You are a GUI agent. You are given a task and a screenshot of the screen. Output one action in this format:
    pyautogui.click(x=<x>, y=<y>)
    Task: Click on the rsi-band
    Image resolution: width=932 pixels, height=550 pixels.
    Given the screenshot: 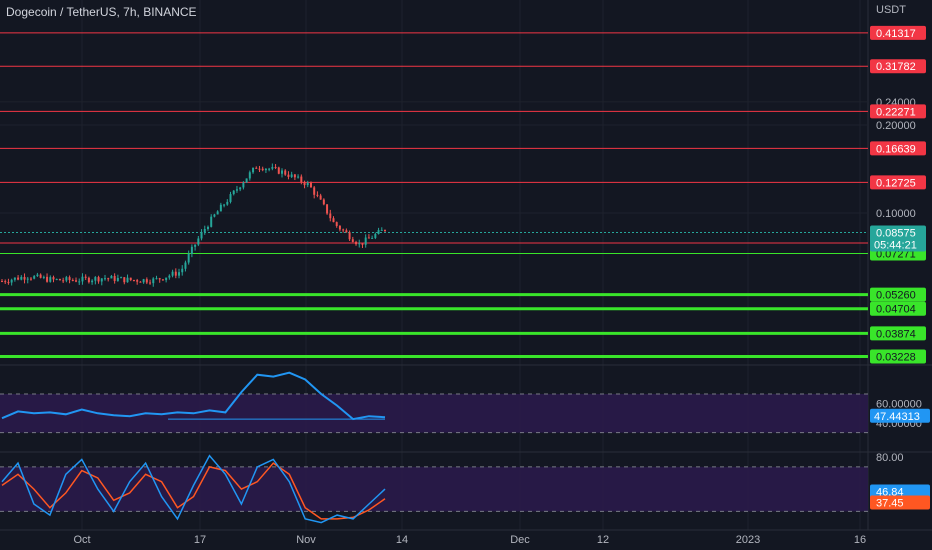 What is the action you would take?
    pyautogui.click(x=434, y=413)
    